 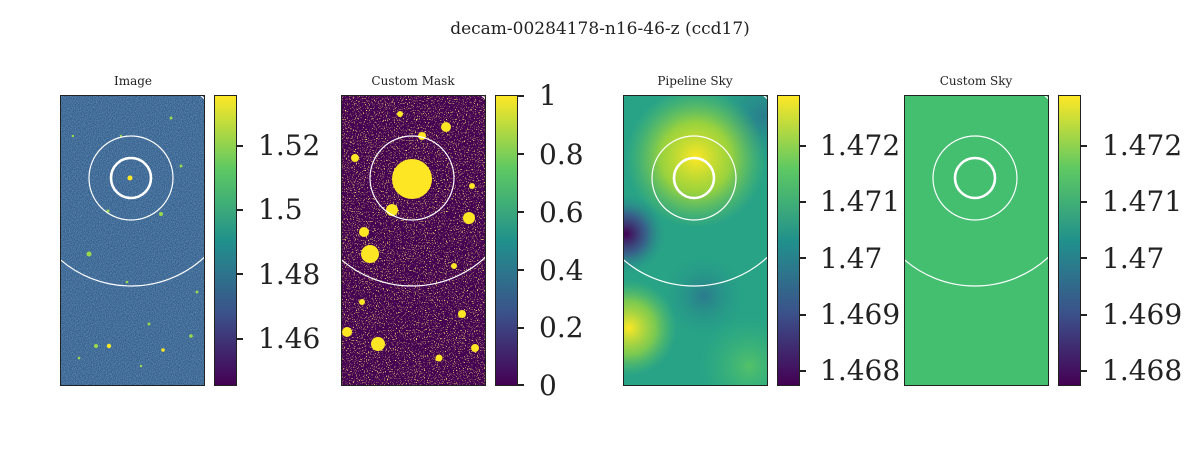 I want to click on colorbar-custom-mask, so click(x=506, y=240).